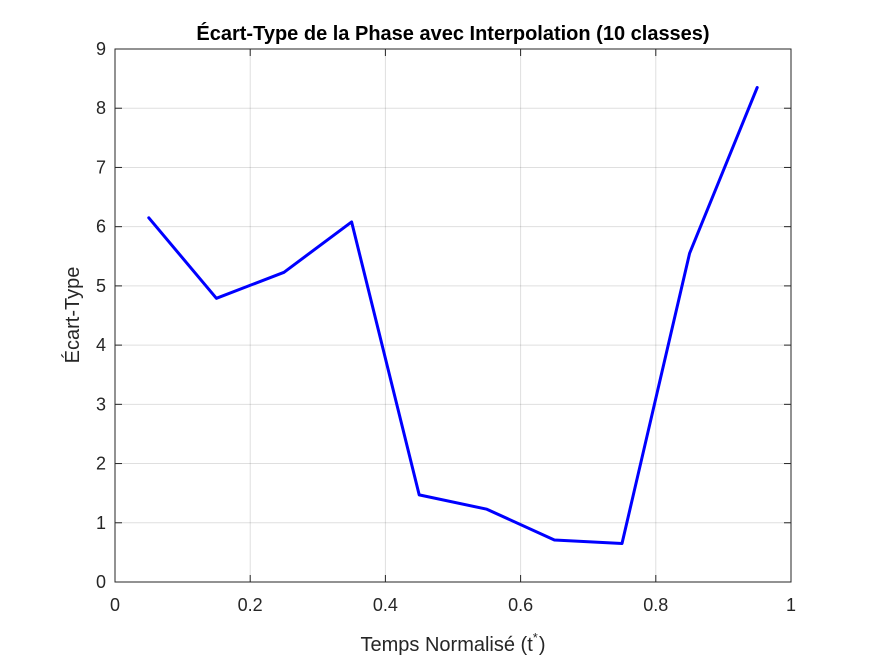  Describe the element at coordinates (791, 605) in the screenshot. I see `x-tick-label: 1` at that location.